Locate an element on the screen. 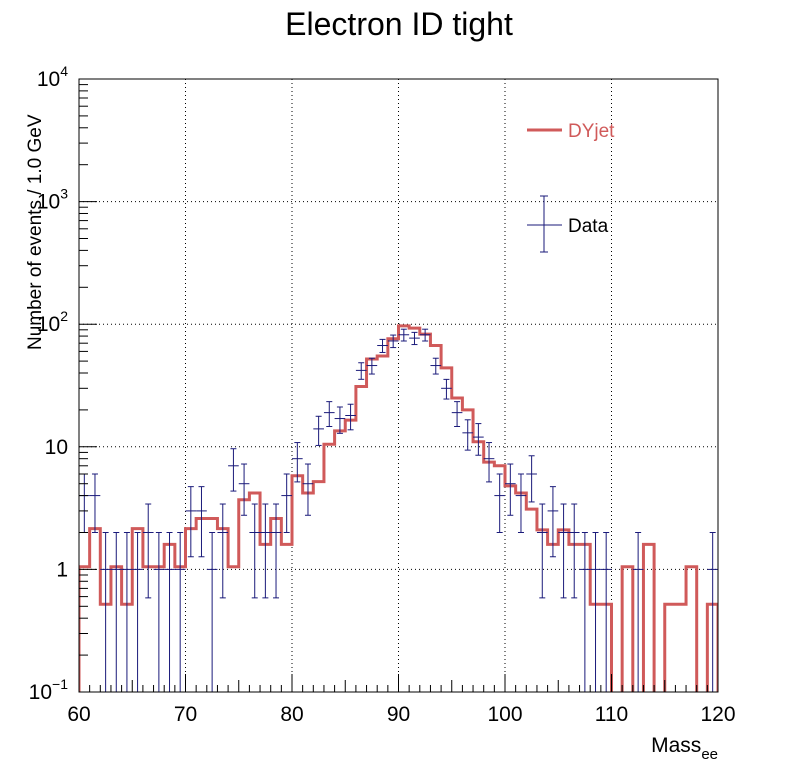 This screenshot has height=773, width=798. x-tick-label: 90 is located at coordinates (398, 714).